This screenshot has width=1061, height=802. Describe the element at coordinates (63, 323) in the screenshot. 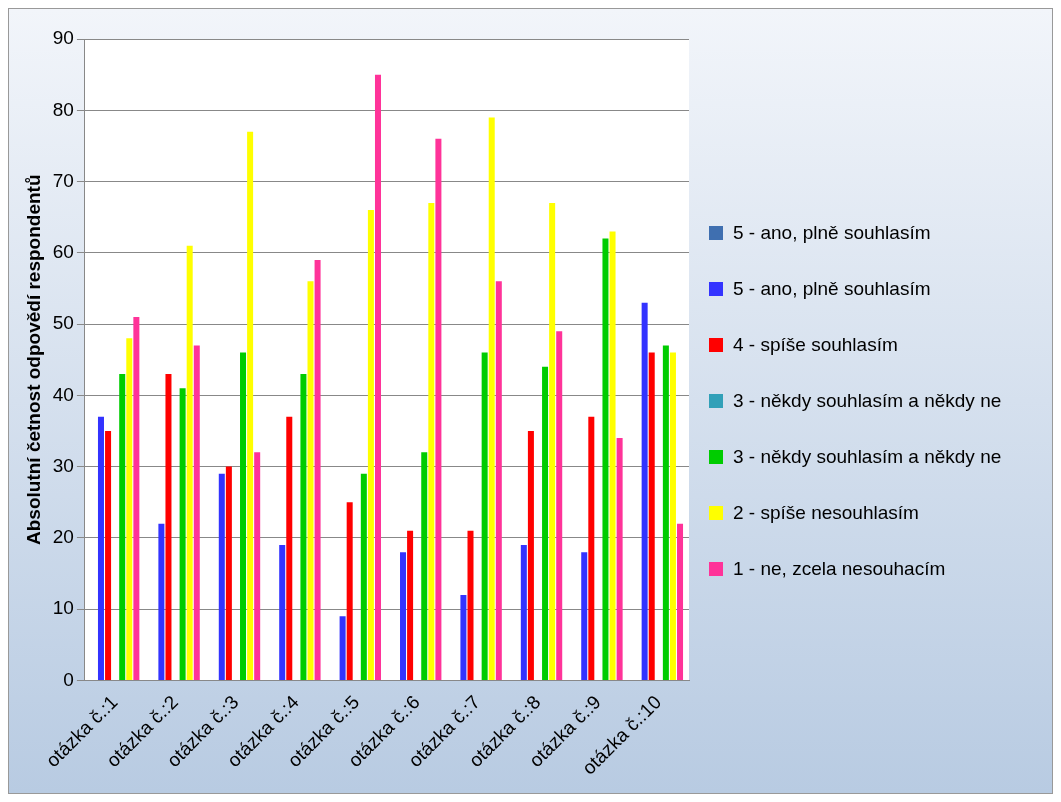

I see `y-tick-label: 50` at that location.